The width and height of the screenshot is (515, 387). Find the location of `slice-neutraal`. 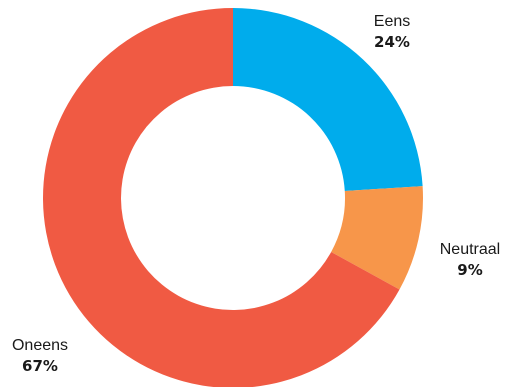

slice-neutraal is located at coordinates (377, 238).